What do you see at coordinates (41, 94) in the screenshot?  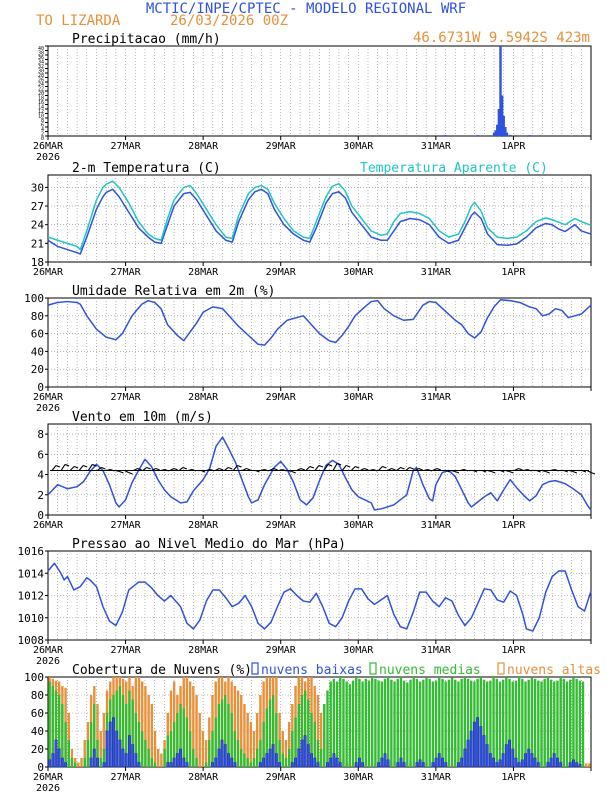 I see `precip-ytick-label: 20` at bounding box center [41, 94].